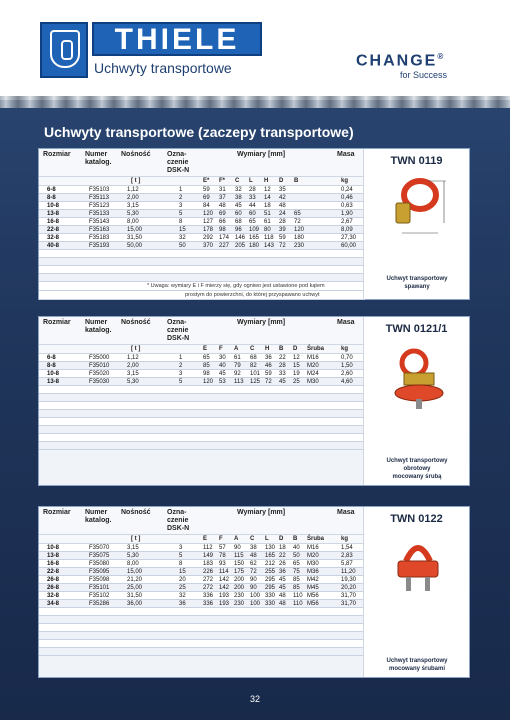 This screenshot has width=510, height=720. I want to click on col-rozmiar: Rozmiar, so click(57, 154).